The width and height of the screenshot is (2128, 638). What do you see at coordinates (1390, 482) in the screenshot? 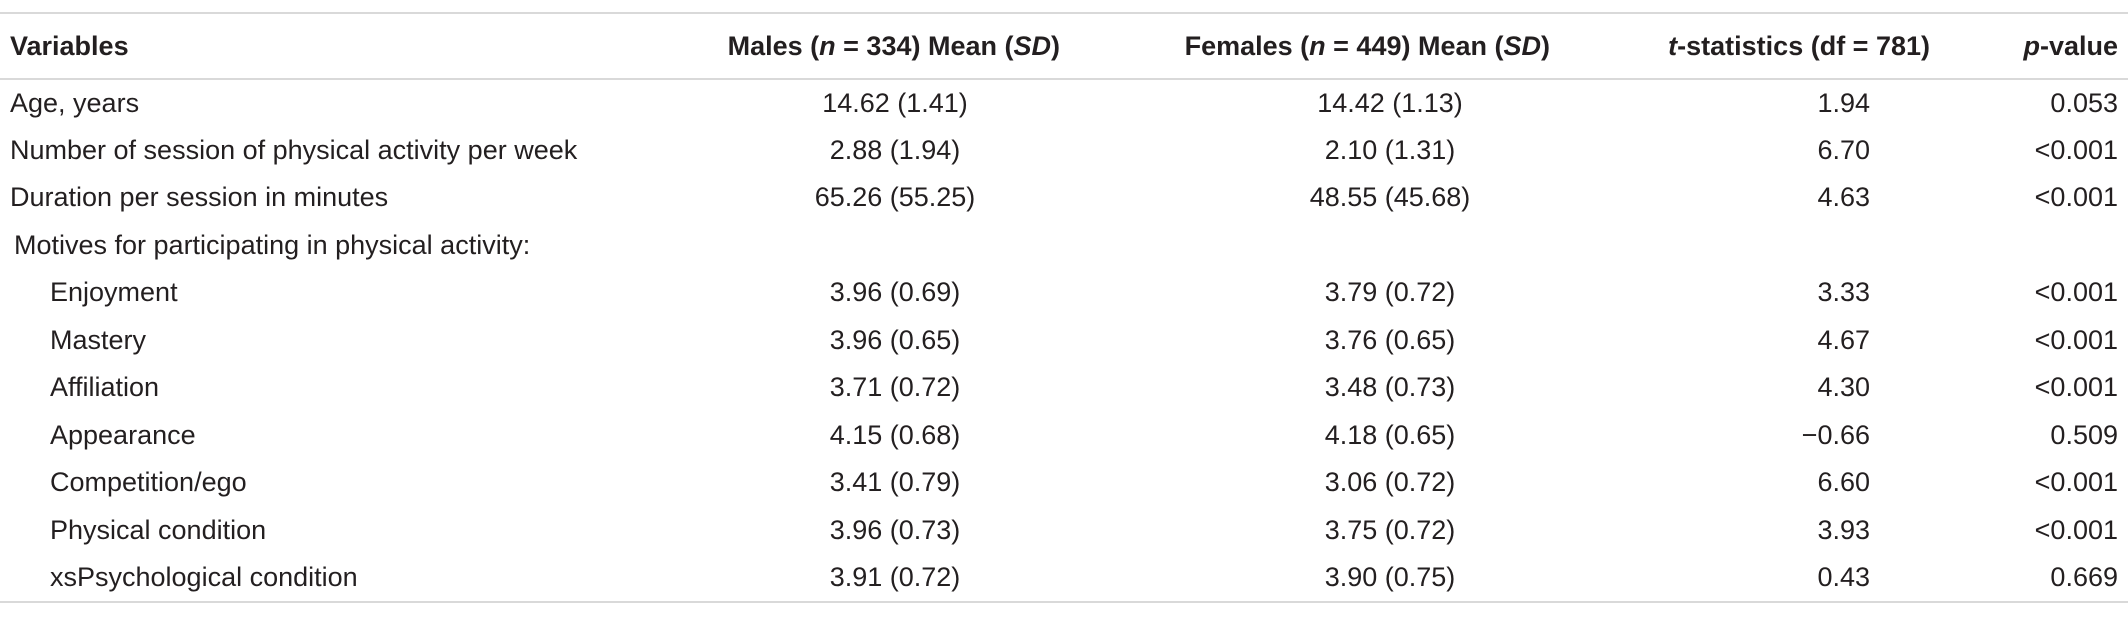
I see `row-females-value: 3.06 (0.72)` at bounding box center [1390, 482].